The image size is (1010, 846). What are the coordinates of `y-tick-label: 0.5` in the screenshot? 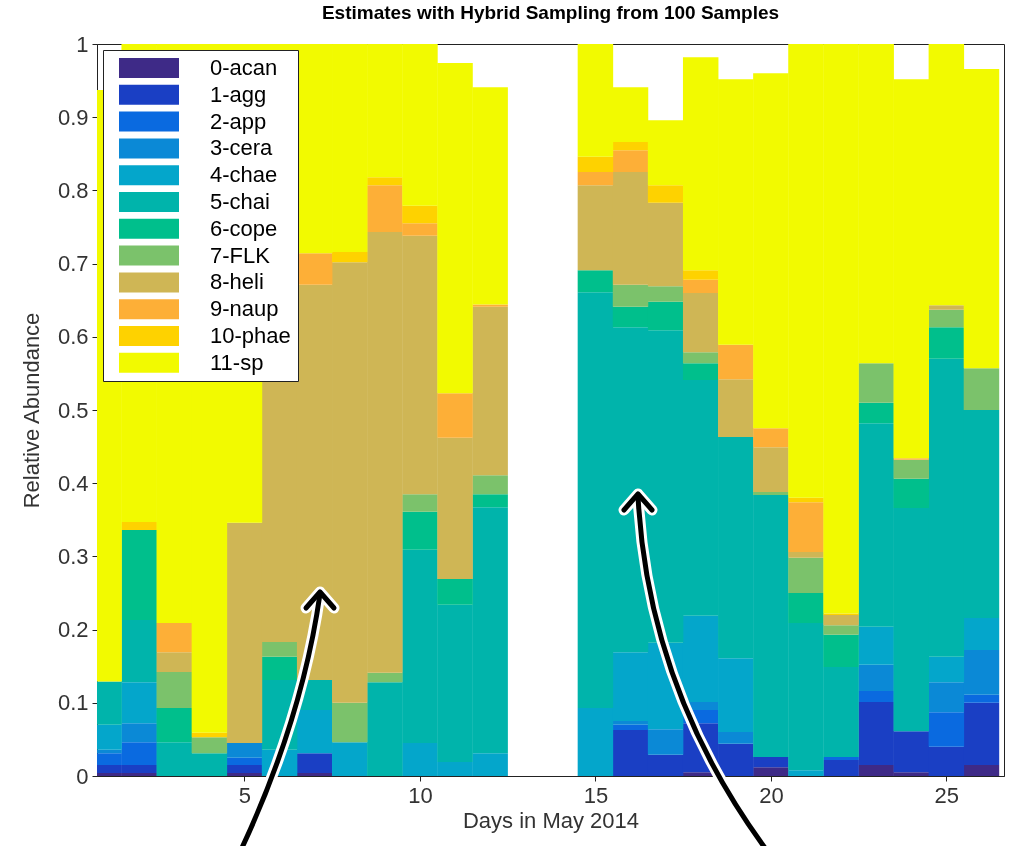 It's located at (73, 410).